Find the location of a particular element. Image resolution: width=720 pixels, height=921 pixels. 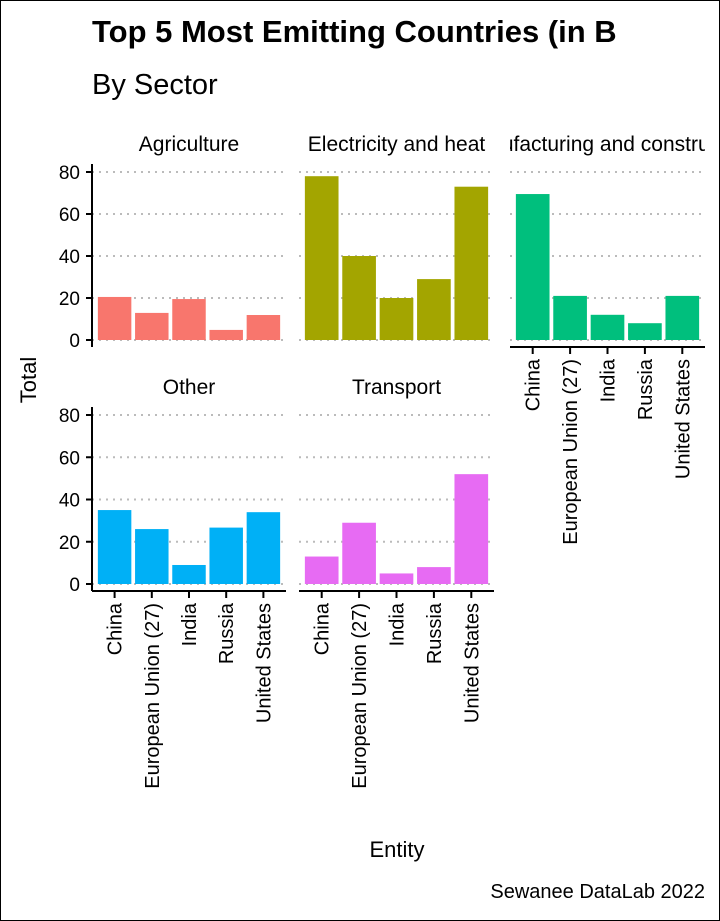

chart-subtitle: By Sector is located at coordinates (155, 85).